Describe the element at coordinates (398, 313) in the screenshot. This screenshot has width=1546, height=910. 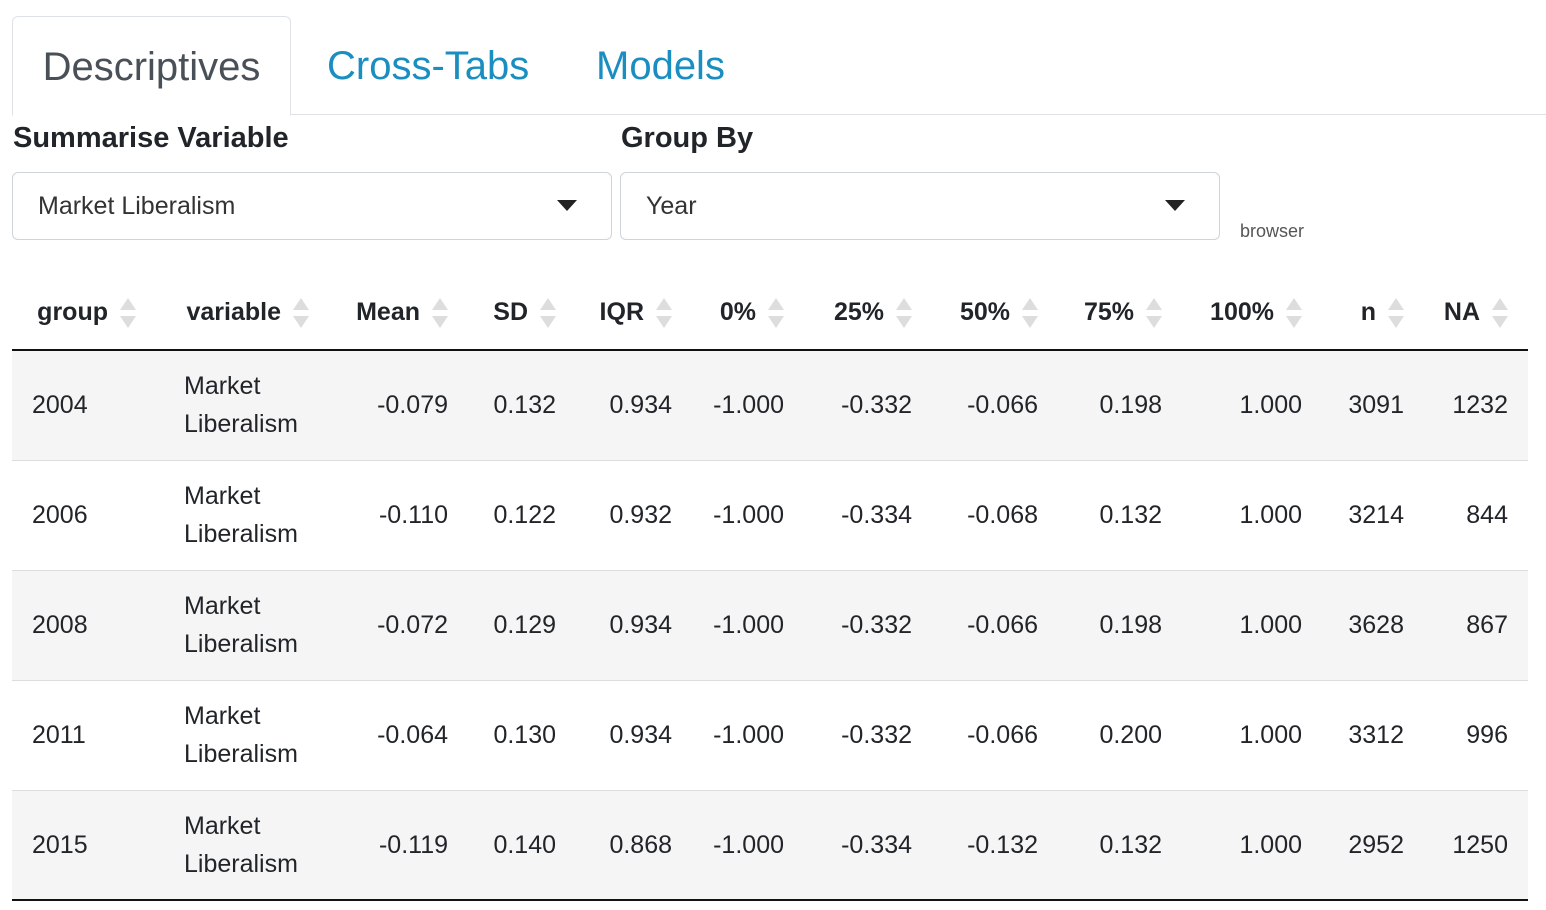
I see `column-header-mean: Mean` at that location.